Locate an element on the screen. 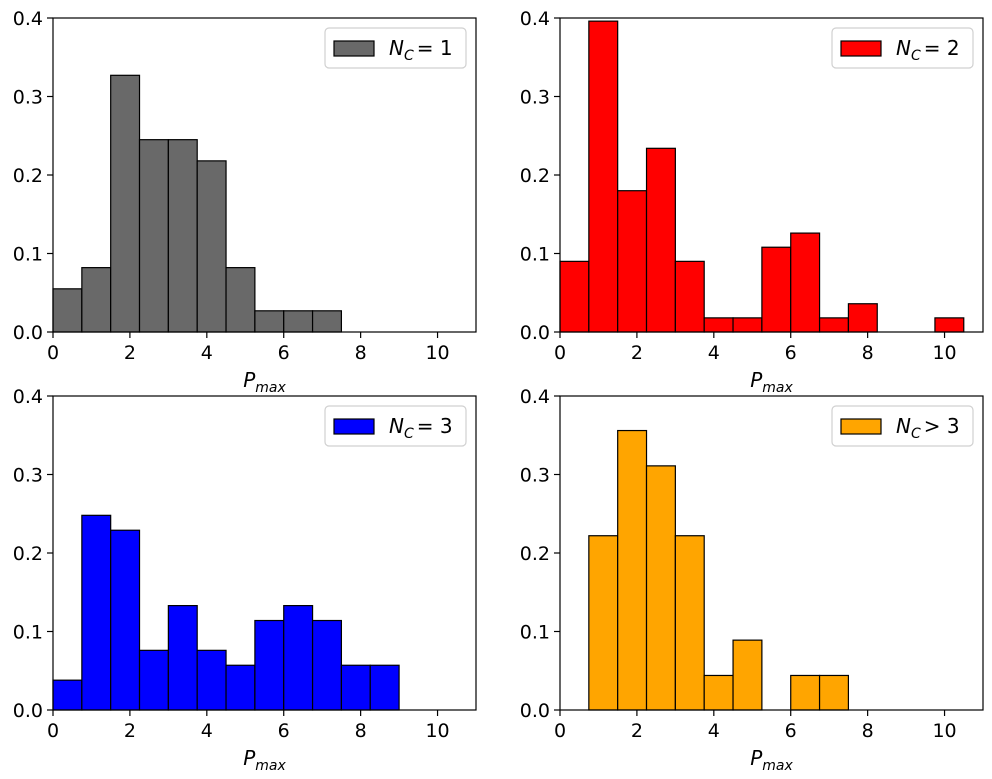 Image resolution: width=992 pixels, height=779 pixels. legend: NC = 1 is located at coordinates (395, 48).